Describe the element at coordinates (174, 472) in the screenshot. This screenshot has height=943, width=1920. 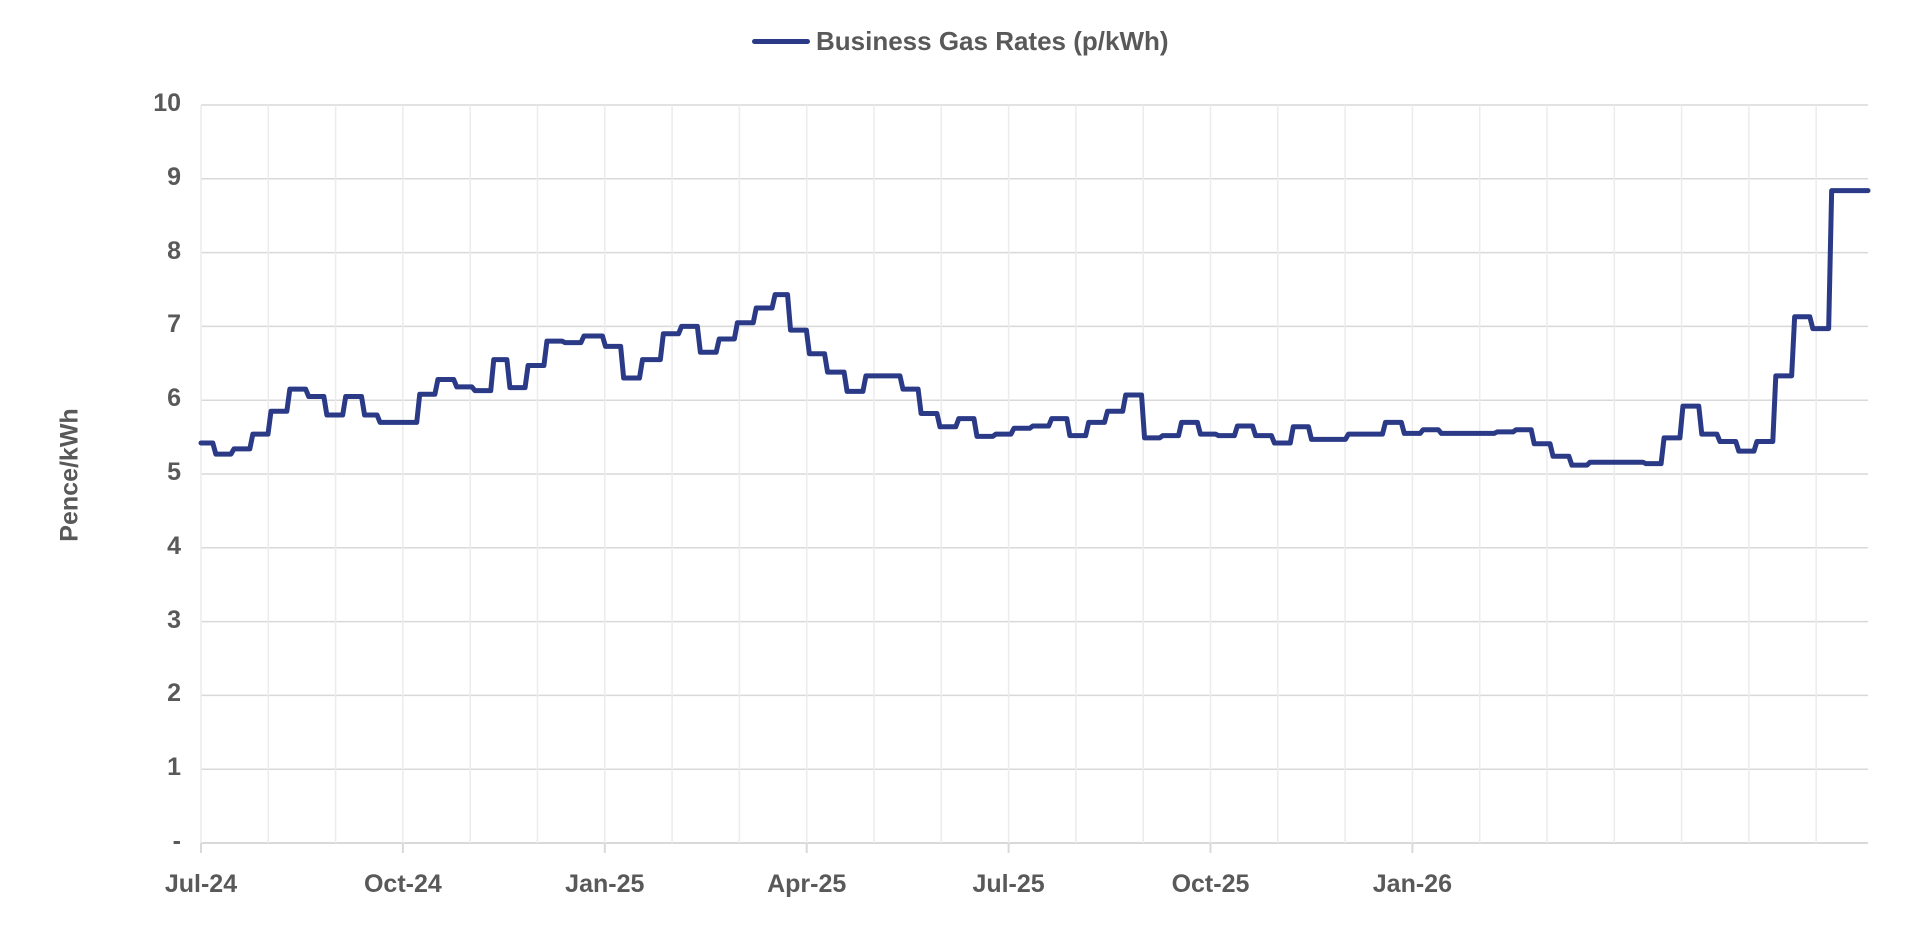
I see `y-tick-label: 5` at that location.